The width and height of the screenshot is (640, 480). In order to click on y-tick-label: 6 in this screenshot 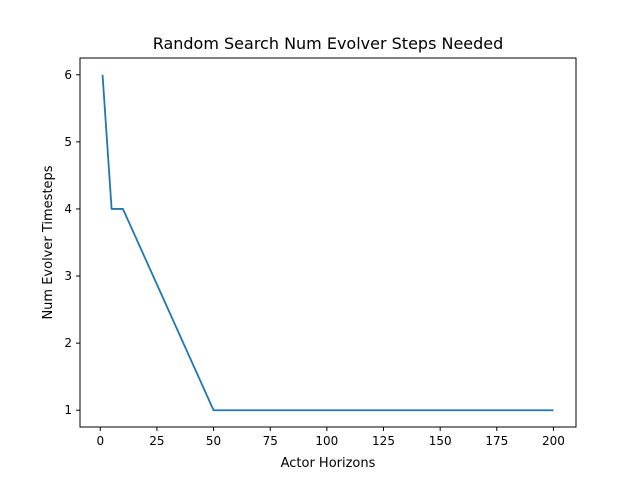, I will do `click(68, 75)`.